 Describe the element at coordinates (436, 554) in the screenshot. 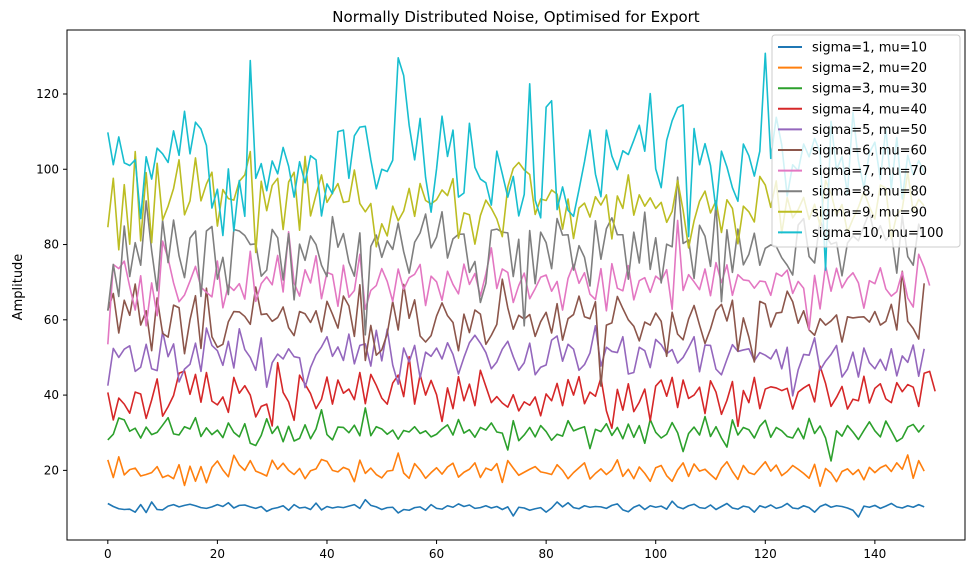

I see `x-tick-label: 60` at that location.